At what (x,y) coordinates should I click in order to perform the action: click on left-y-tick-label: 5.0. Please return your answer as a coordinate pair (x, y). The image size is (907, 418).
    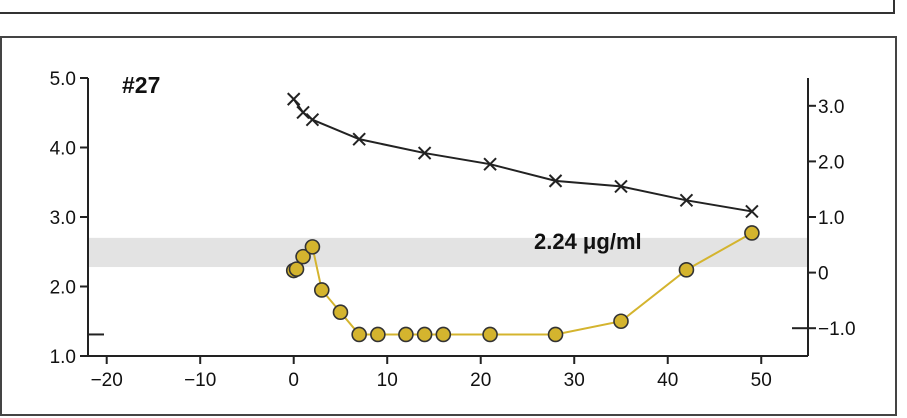
    Looking at the image, I should click on (63, 79).